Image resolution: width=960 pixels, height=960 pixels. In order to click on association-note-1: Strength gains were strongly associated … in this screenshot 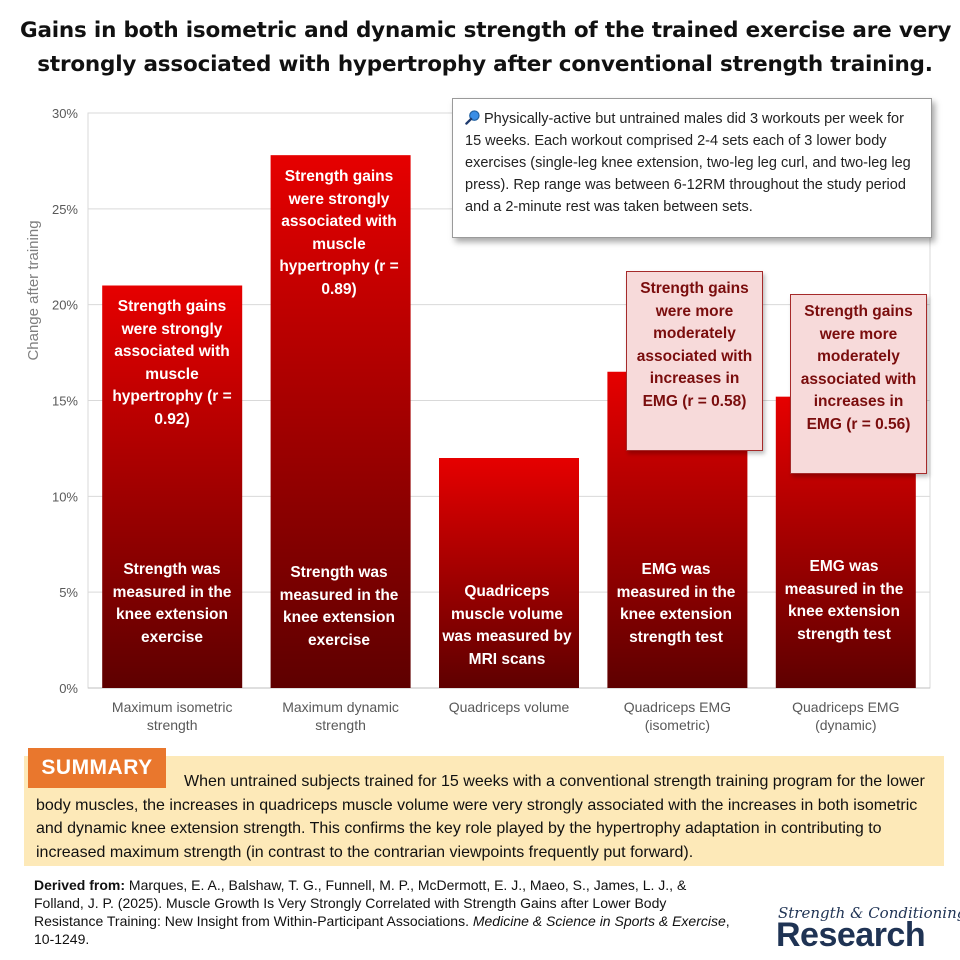, I will do `click(172, 363)`.